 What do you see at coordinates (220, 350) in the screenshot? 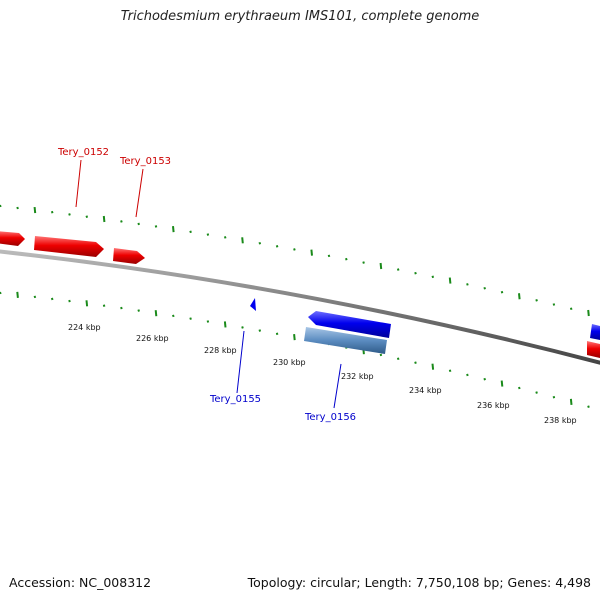
I see `tick-label: 228 kbp` at bounding box center [220, 350].